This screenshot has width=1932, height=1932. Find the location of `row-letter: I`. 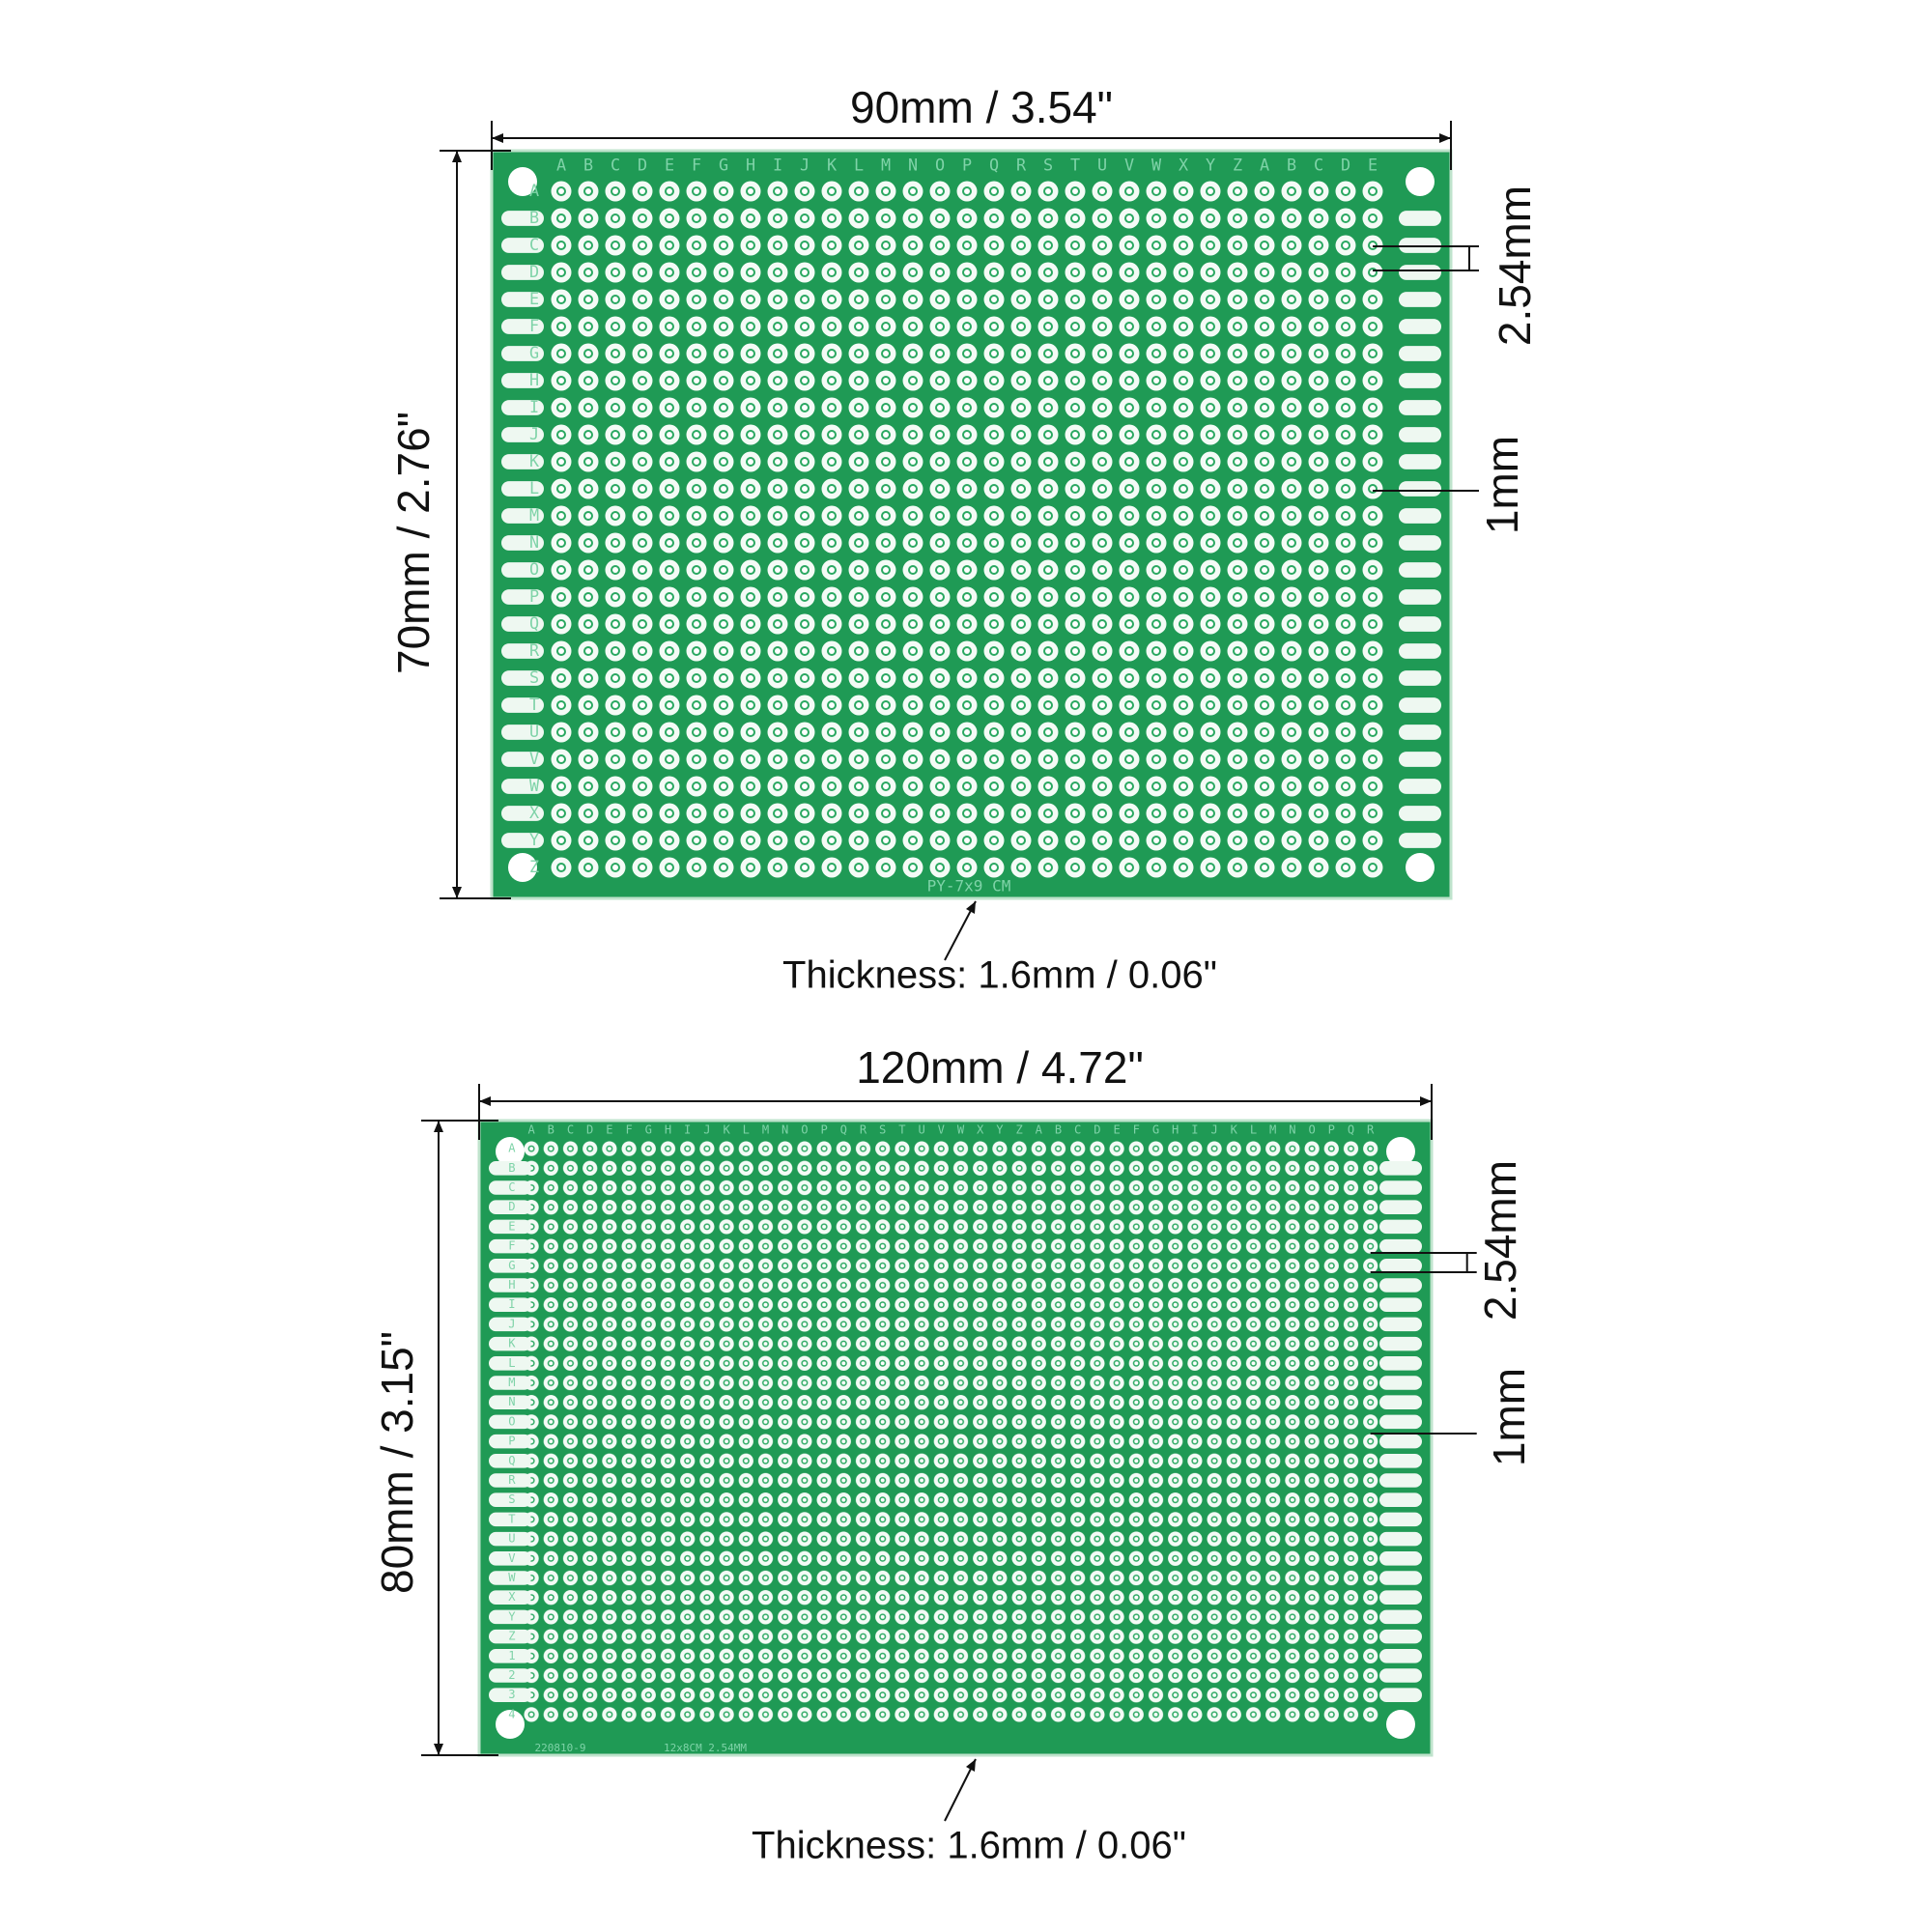

row-letter: I is located at coordinates (534, 406).